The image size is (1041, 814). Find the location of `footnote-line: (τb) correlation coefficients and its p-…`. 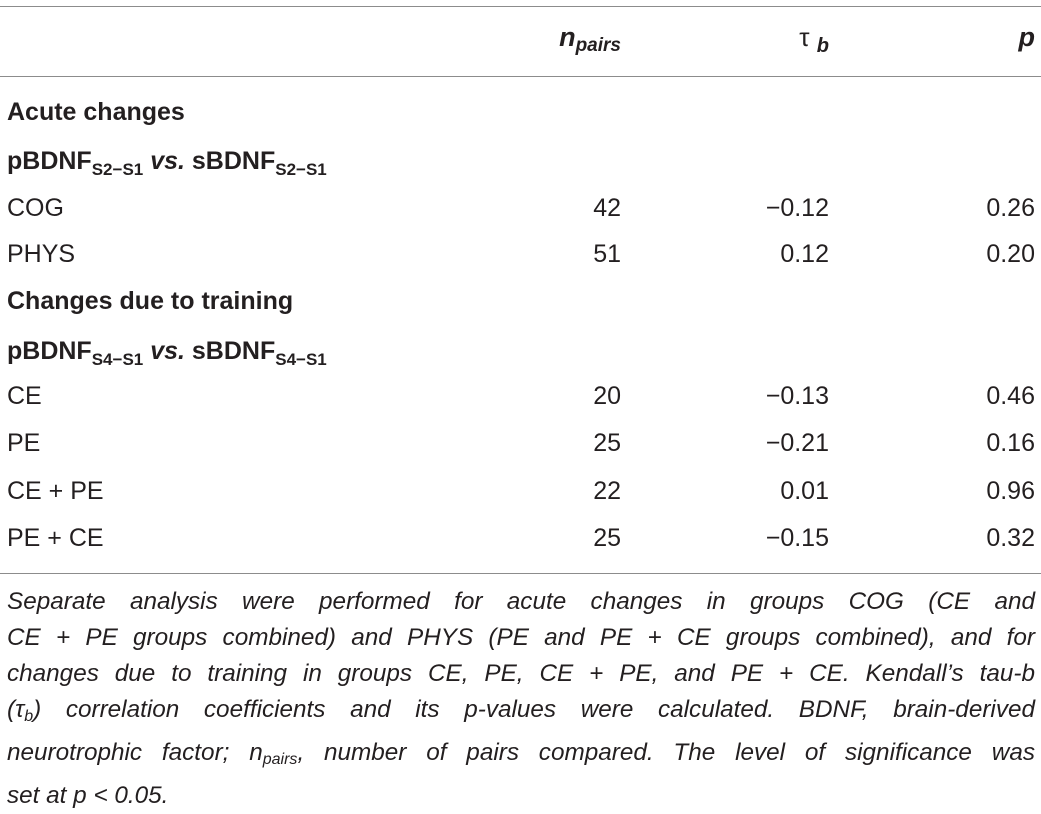

footnote-line: (τb) correlation coefficients and its p-… is located at coordinates (521, 710).